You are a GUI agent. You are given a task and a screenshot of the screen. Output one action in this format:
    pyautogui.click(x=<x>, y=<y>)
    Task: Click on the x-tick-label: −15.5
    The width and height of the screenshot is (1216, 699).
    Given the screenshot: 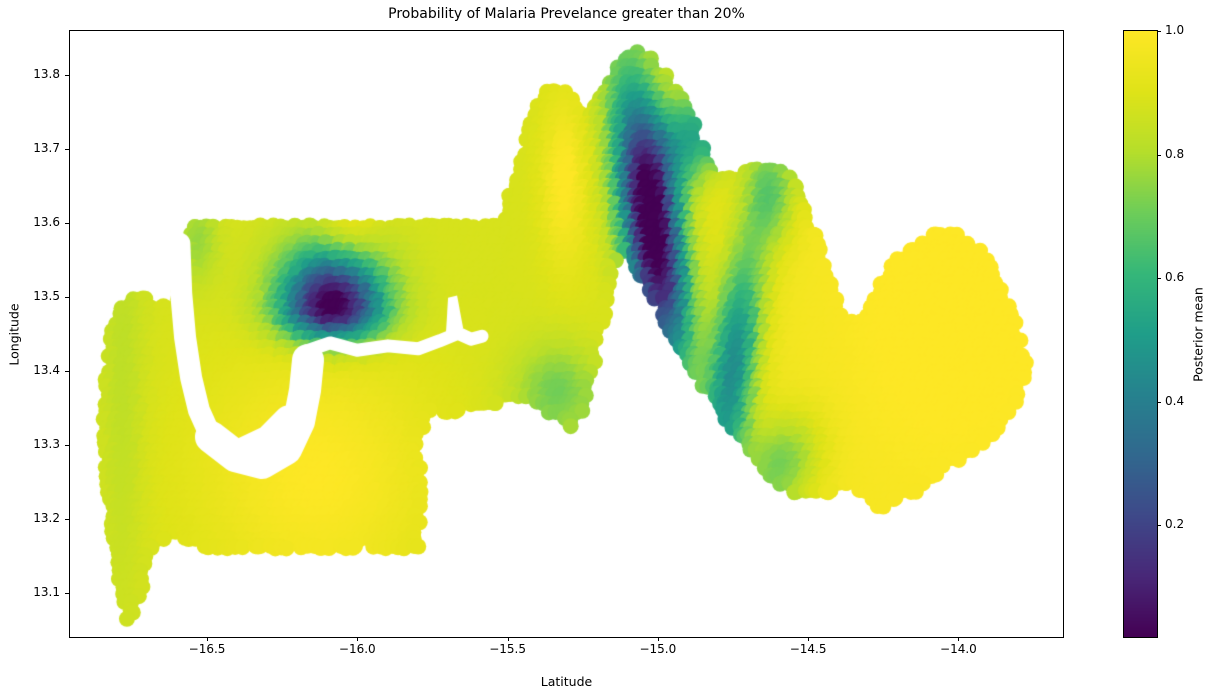 What is the action you would take?
    pyautogui.click(x=507, y=649)
    